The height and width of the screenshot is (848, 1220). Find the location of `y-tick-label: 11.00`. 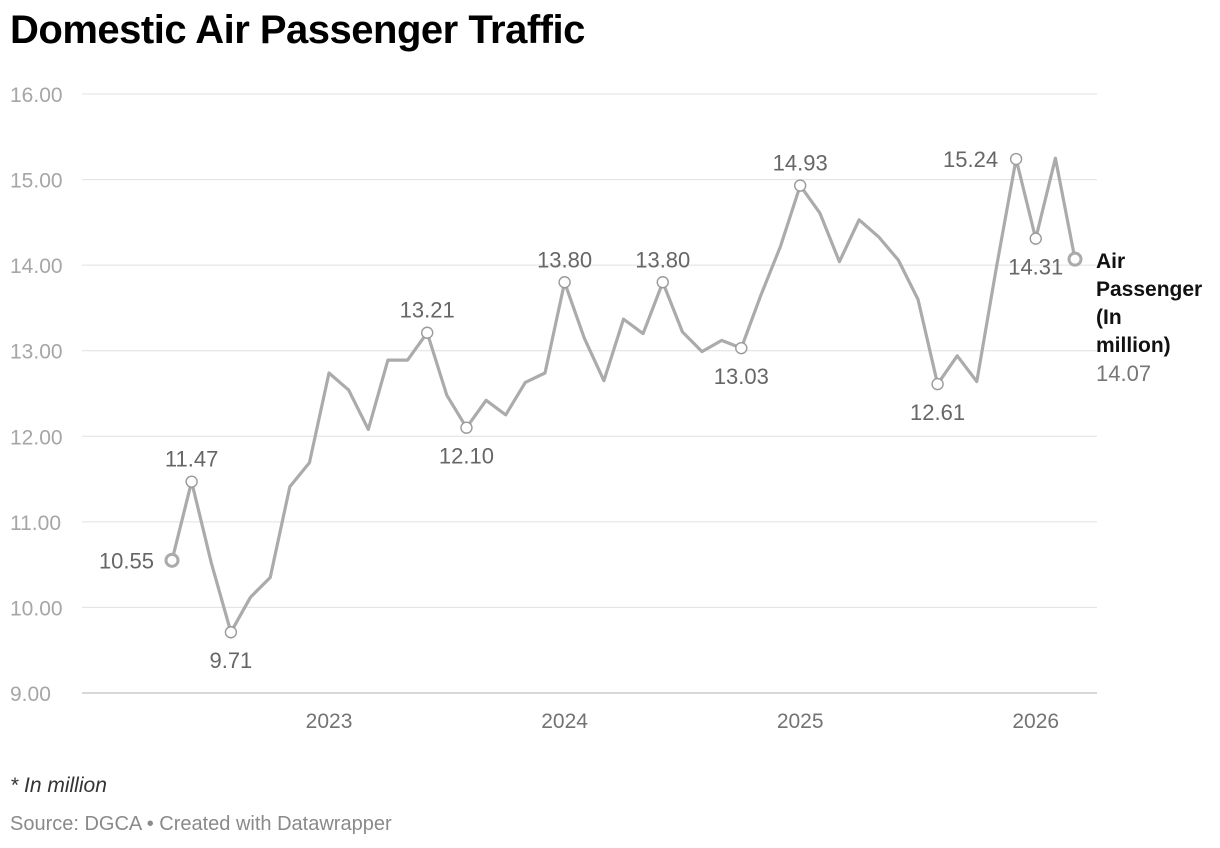

y-tick-label: 11.00 is located at coordinates (35, 523).